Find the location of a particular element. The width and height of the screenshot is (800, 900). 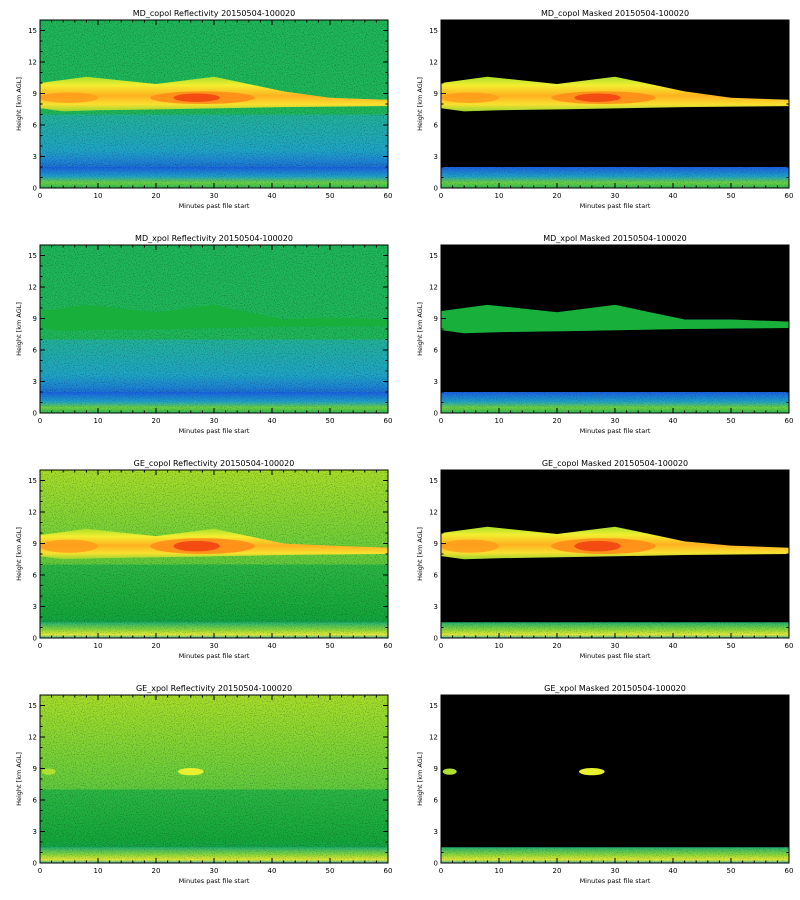

cloud-layer-shade is located at coordinates (214, 318).